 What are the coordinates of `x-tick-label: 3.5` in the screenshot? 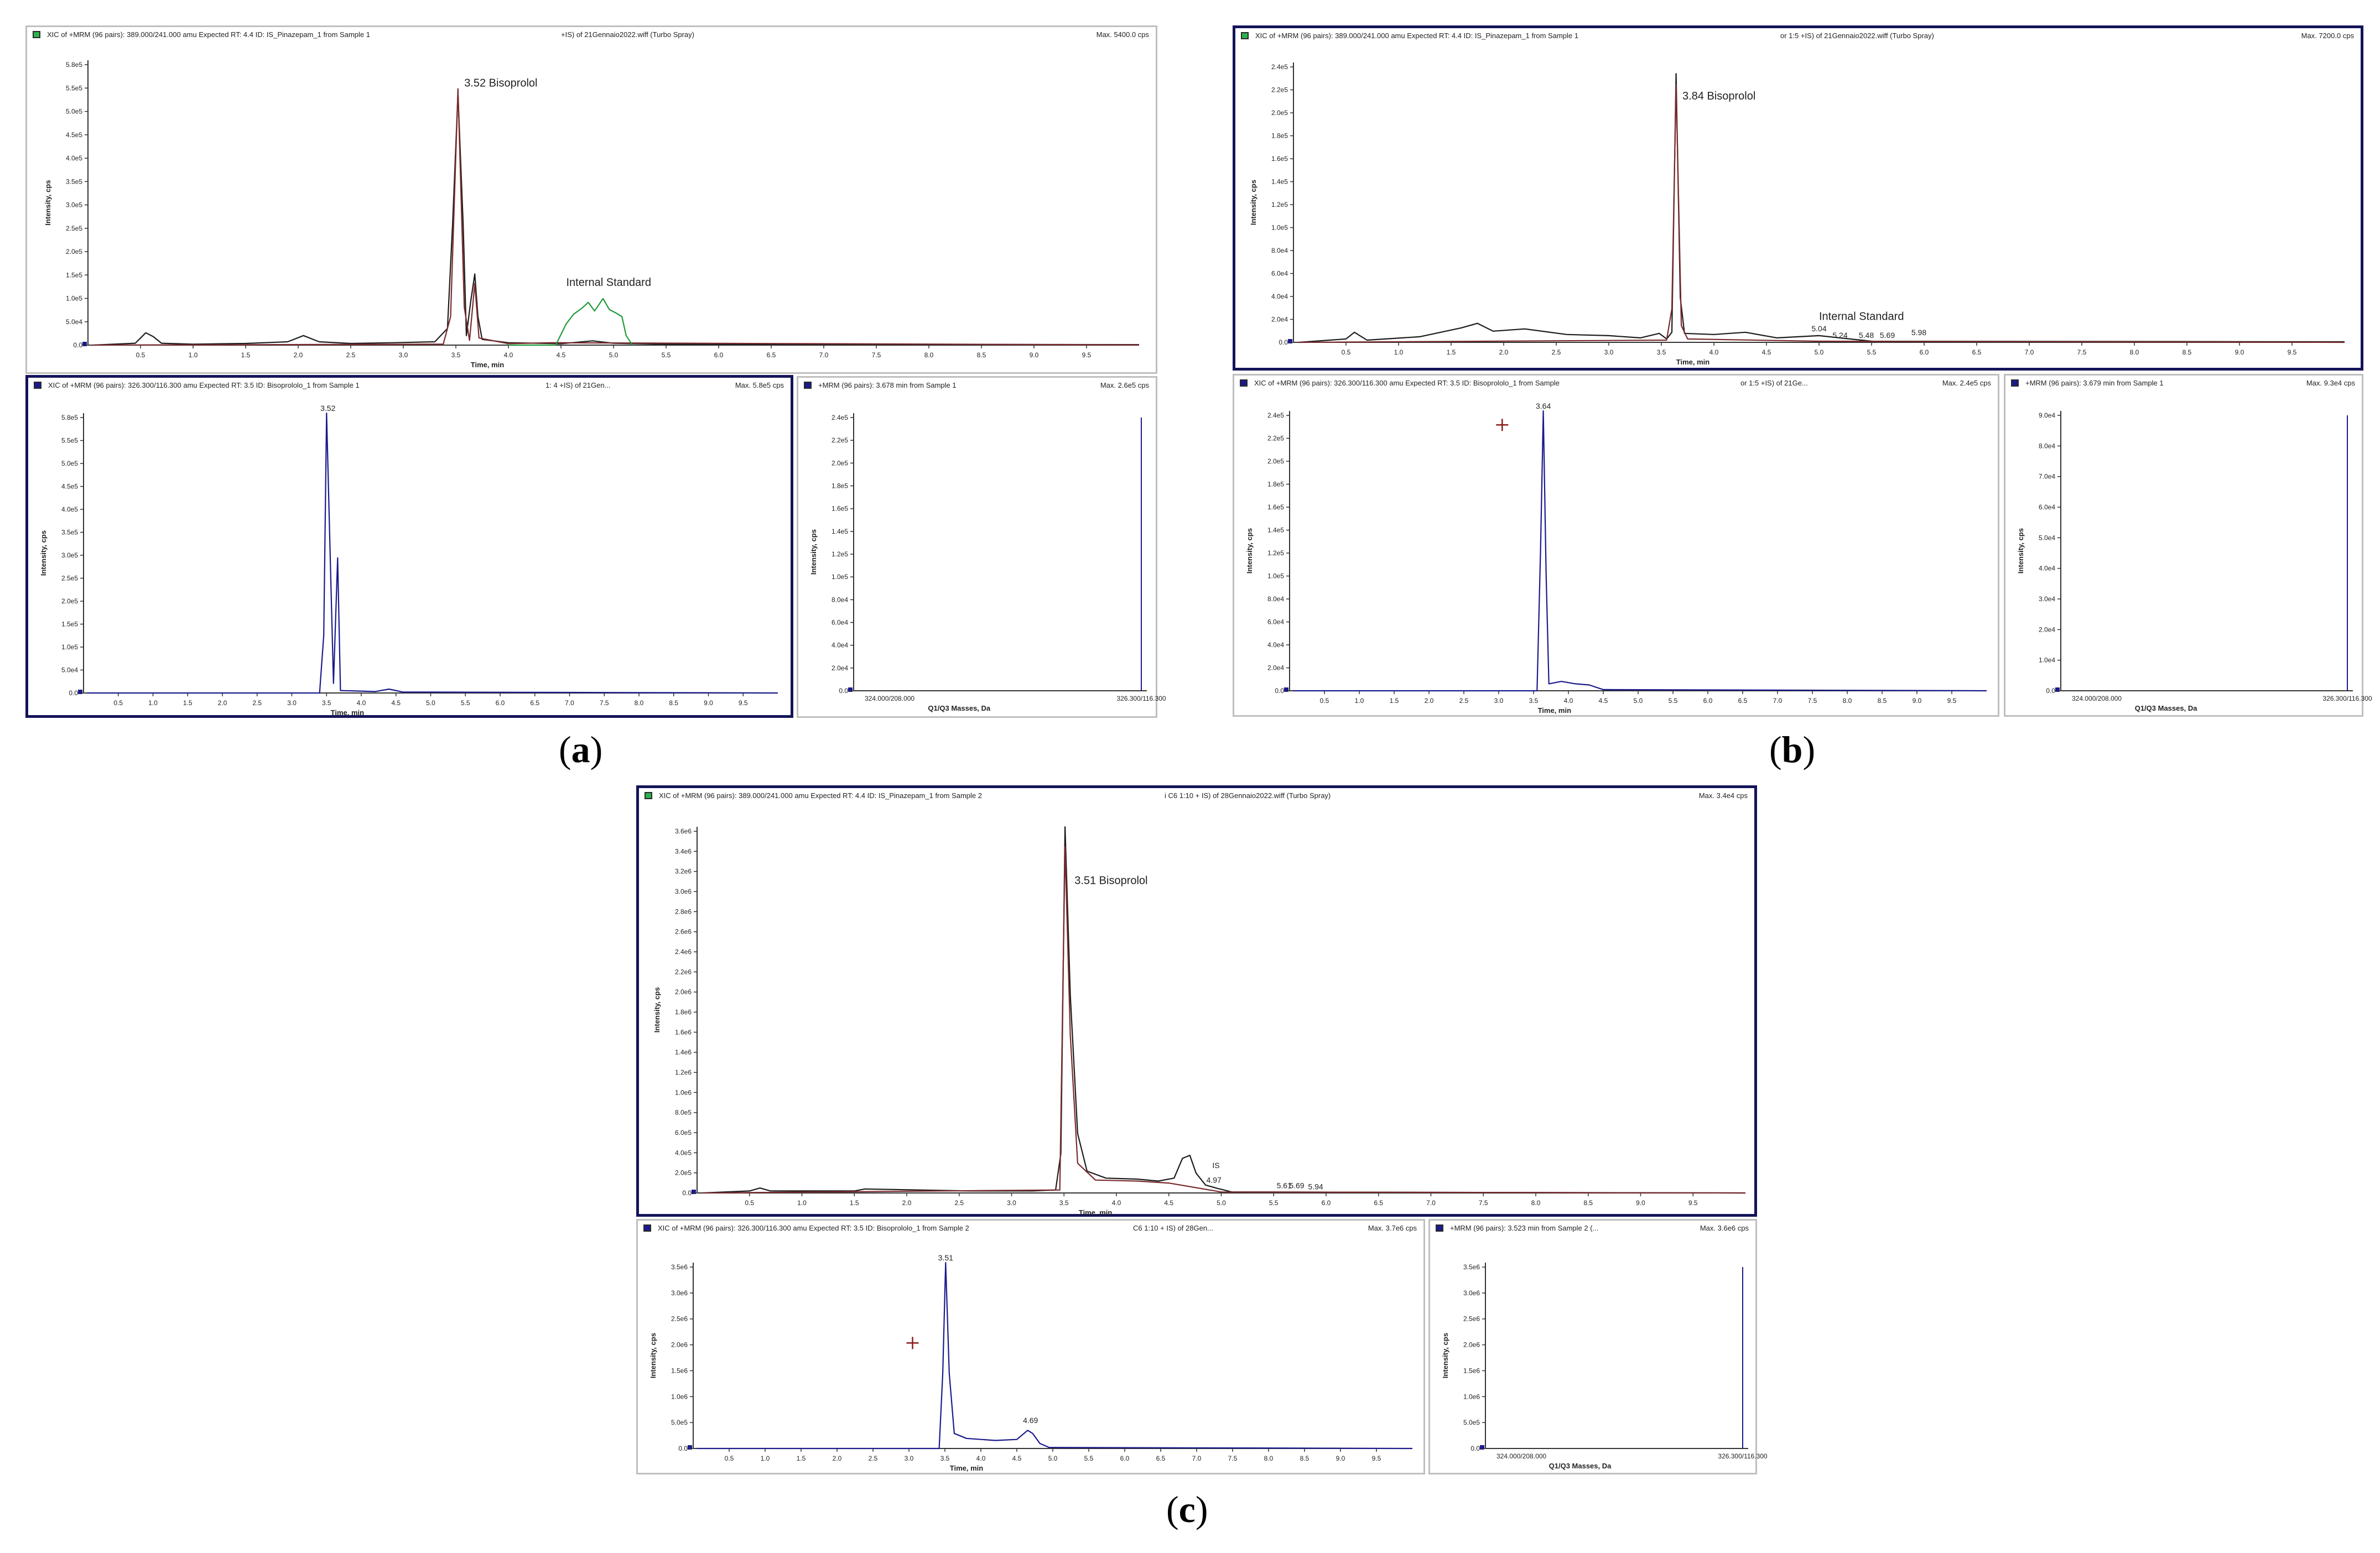 It's located at (1064, 1203).